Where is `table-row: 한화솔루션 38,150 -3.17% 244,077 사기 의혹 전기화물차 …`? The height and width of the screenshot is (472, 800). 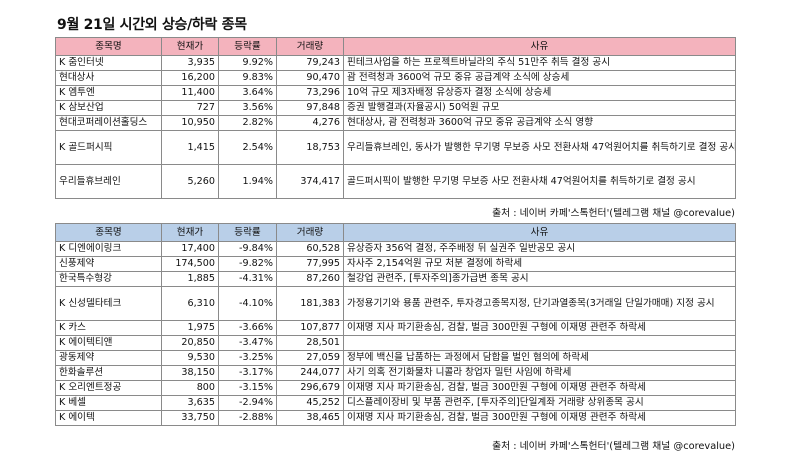
table-row: 한화솔루션 38,150 -3.17% 244,077 사기 의혹 전기화물차 … is located at coordinates (395, 373).